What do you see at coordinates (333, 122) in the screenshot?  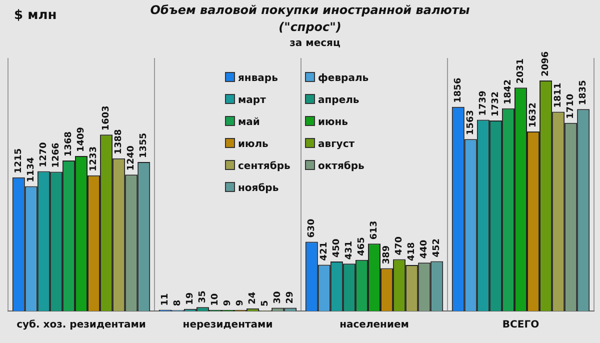 I see `legend-label: июнь` at bounding box center [333, 122].